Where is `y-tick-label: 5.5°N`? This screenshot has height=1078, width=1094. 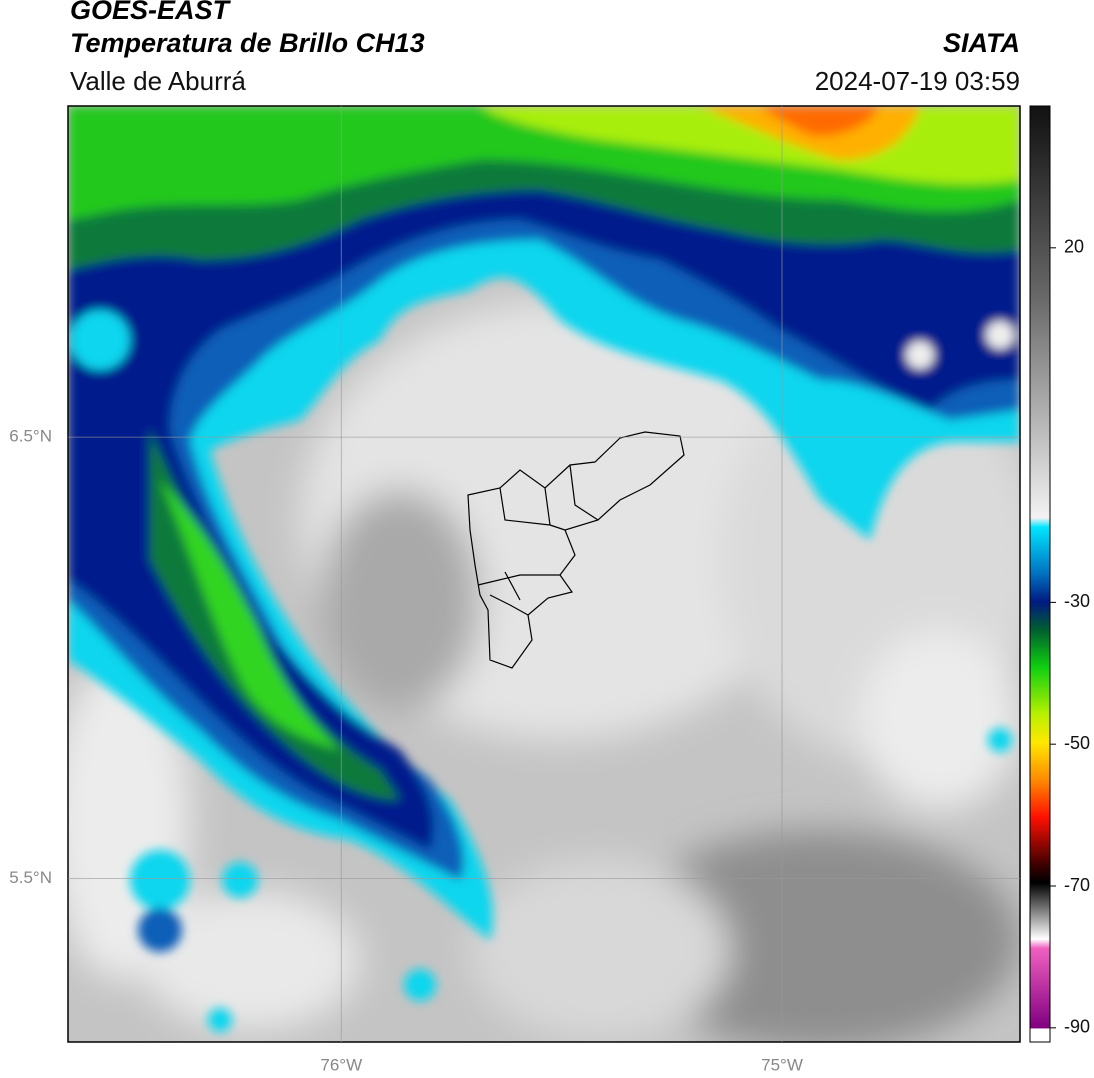 y-tick-label: 5.5°N is located at coordinates (30, 877).